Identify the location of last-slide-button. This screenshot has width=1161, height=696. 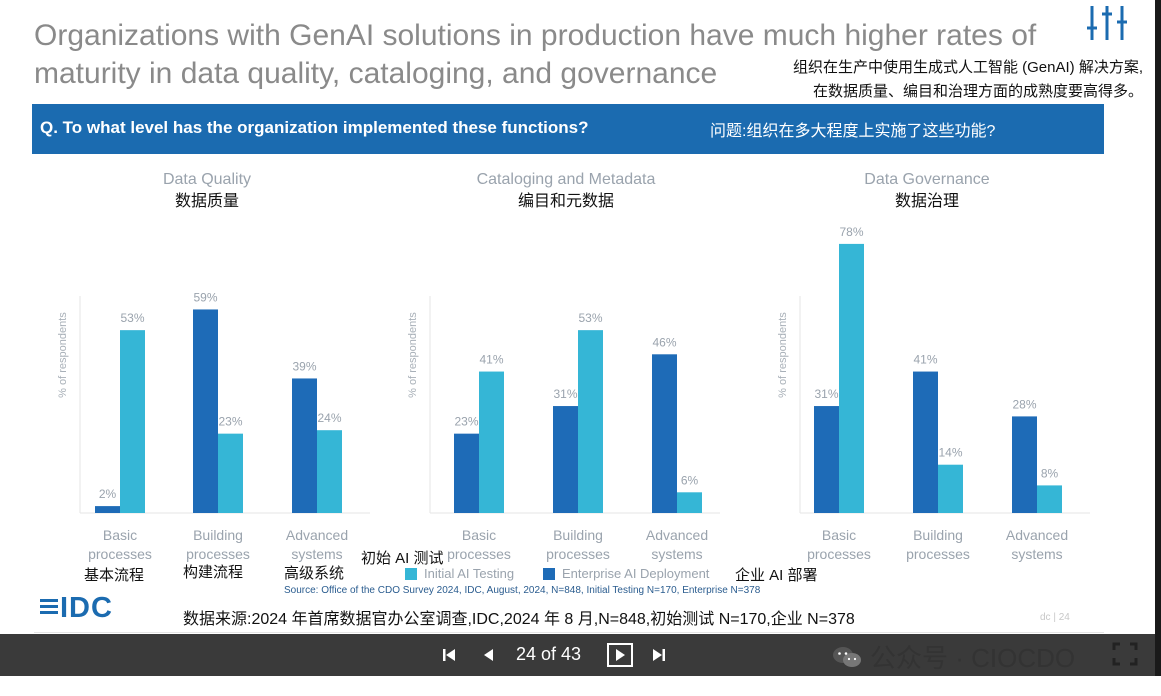
(659, 655).